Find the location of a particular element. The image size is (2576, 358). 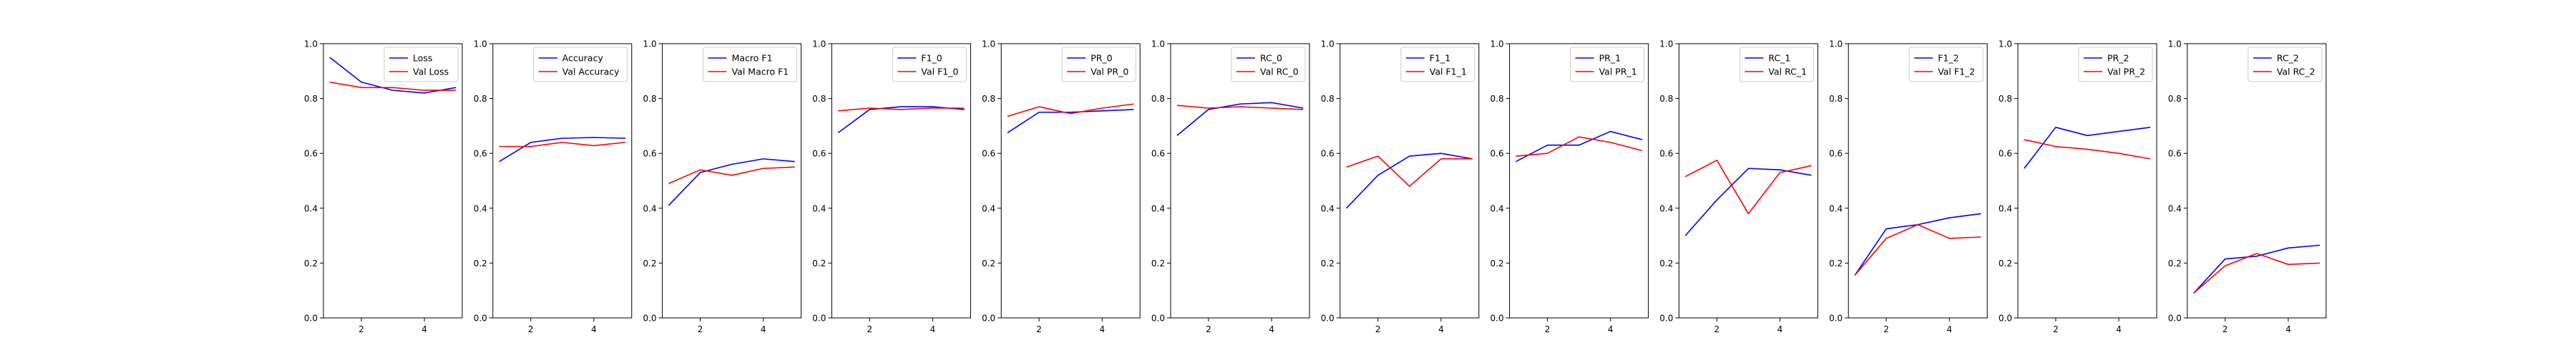

legend-label: Macro F1 is located at coordinates (752, 58).